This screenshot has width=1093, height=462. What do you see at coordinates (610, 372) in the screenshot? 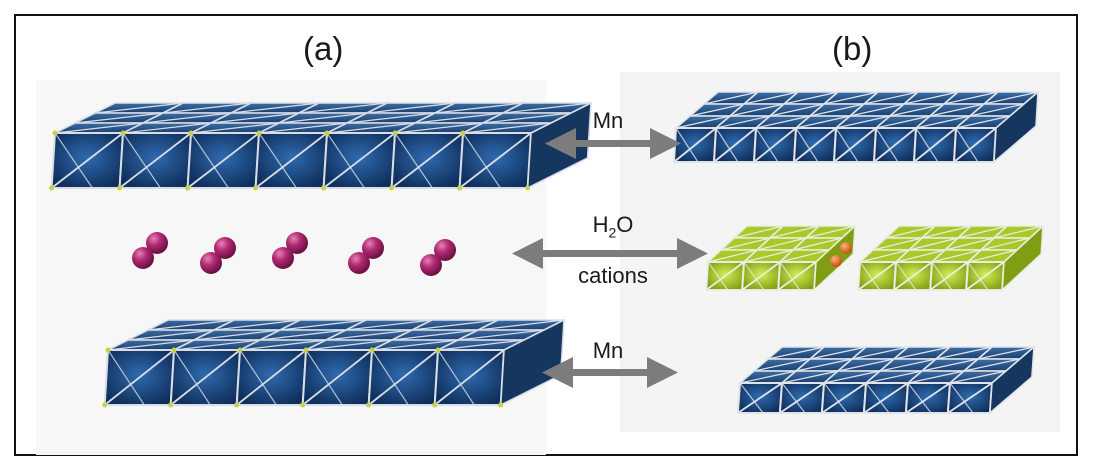
I see `double-arrow-mn-bottom` at bounding box center [610, 372].